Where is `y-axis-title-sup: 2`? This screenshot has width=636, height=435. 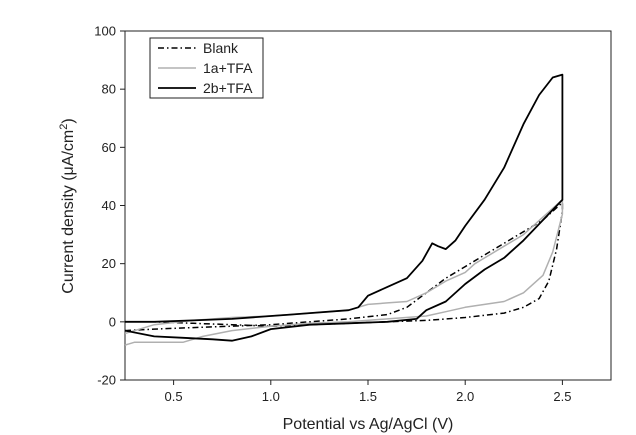 y-axis-title-sup: 2 is located at coordinates (64, 127).